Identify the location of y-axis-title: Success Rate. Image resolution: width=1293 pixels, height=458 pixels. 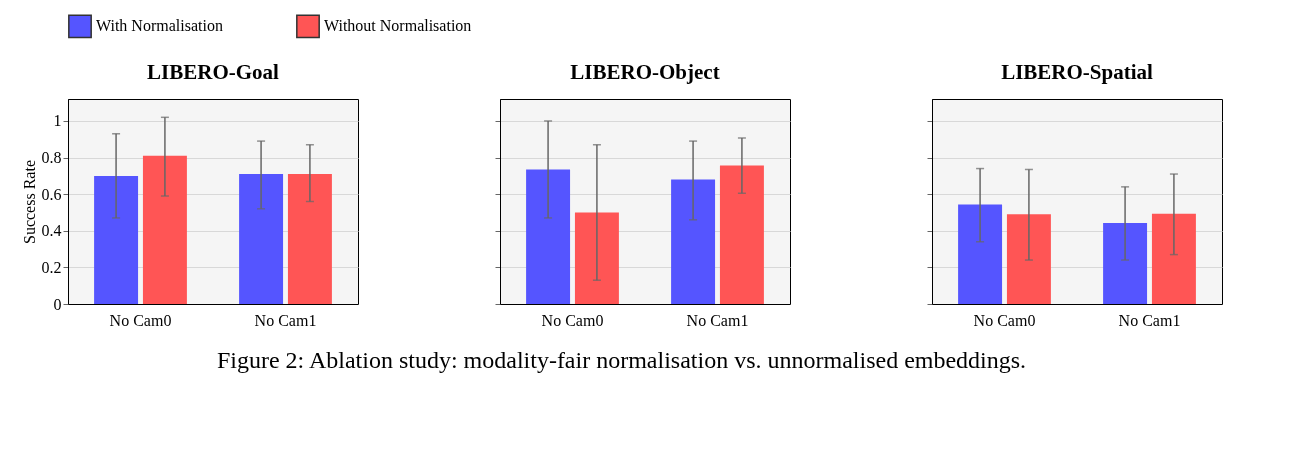
(29, 202).